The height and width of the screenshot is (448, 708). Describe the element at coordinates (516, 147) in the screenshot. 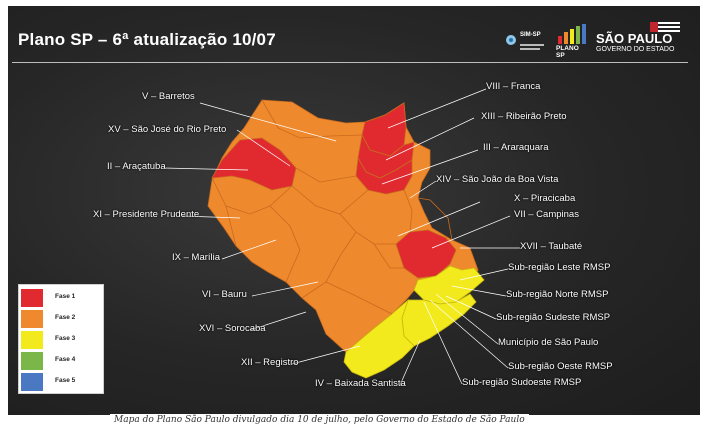

I see `label-araraquara: III – Araraquara` at that location.